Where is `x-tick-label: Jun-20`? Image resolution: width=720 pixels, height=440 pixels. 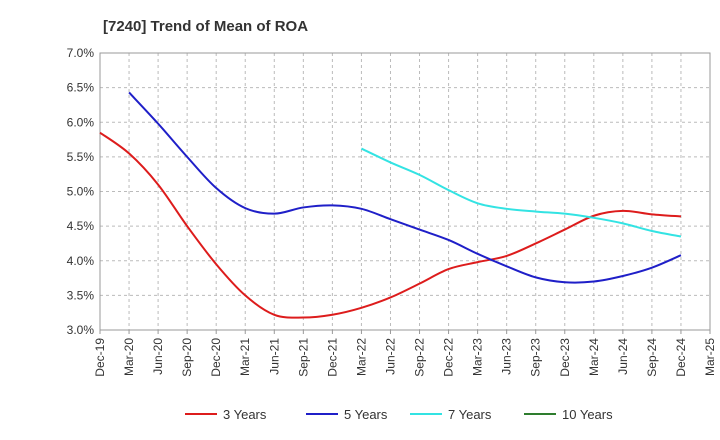 x-tick-label: Jun-20 is located at coordinates (158, 356).